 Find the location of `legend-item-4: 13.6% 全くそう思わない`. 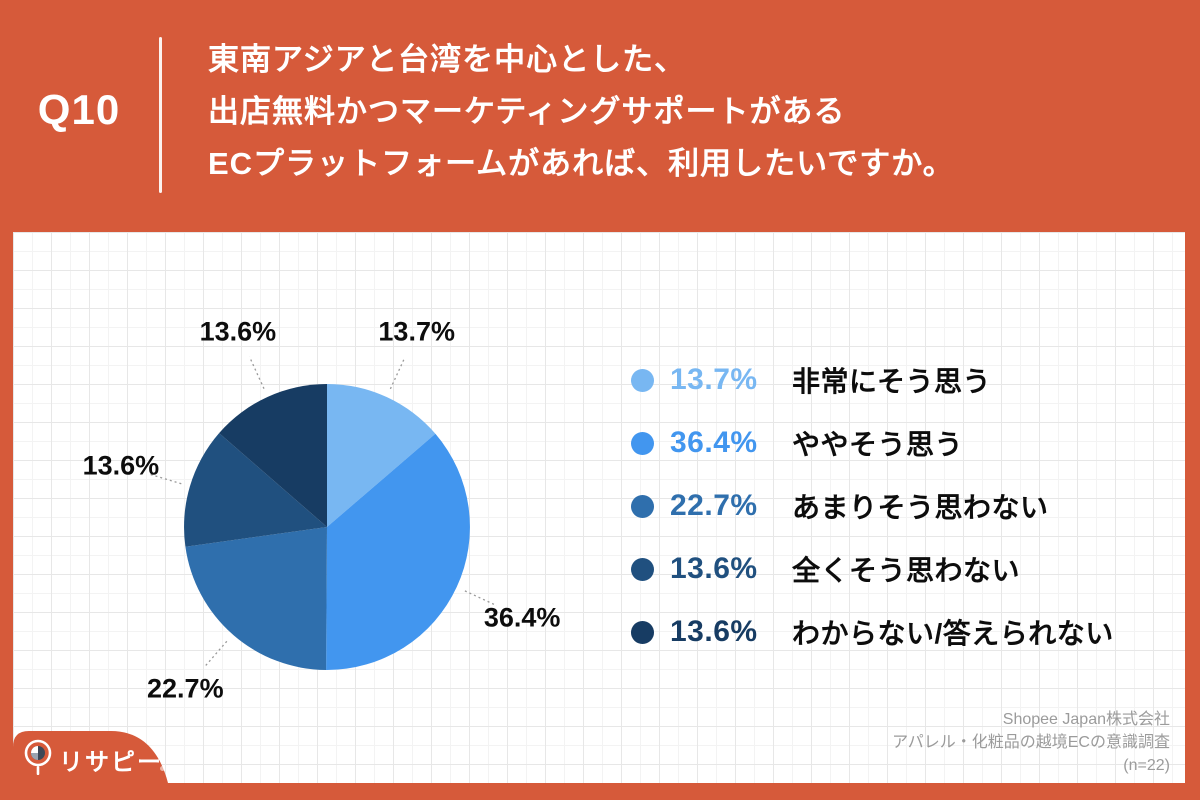

legend-item-4: 13.6% 全くそう思わない is located at coordinates (872, 569).